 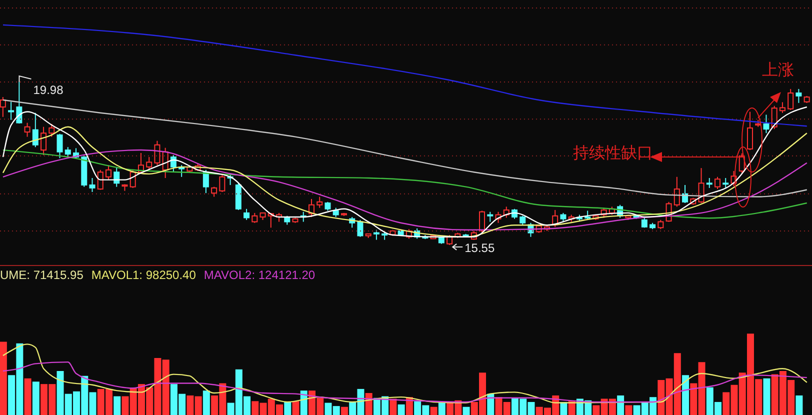 What do you see at coordinates (260, 275) in the screenshot?
I see `text: MAVOL2: 124121.20` at bounding box center [260, 275].